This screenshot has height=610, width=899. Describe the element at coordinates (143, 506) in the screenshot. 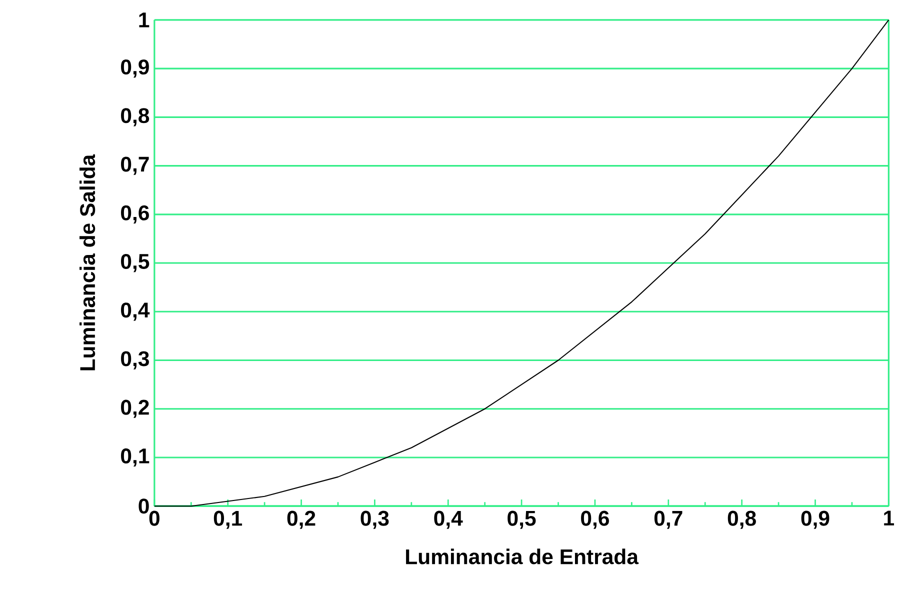

I see `y-tick-label: 0` at that location.